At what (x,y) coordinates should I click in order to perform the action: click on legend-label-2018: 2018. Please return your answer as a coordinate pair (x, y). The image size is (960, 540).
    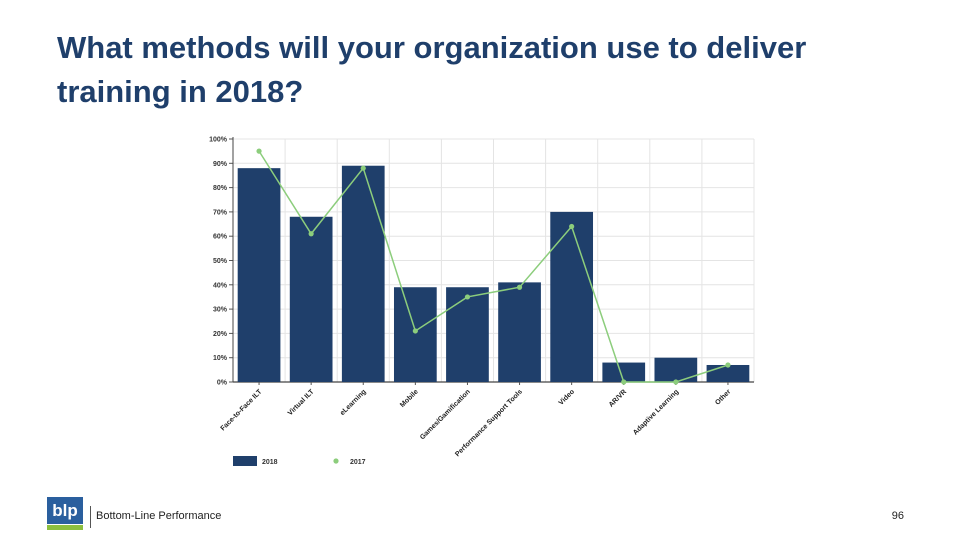
    Looking at the image, I should click on (270, 462).